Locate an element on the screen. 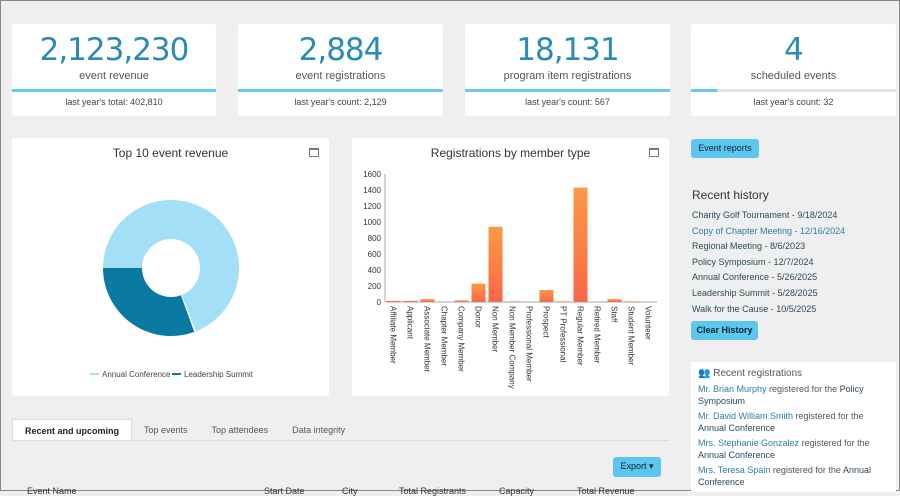 The image size is (900, 496). event-link: Policy Symposium is located at coordinates (781, 395).